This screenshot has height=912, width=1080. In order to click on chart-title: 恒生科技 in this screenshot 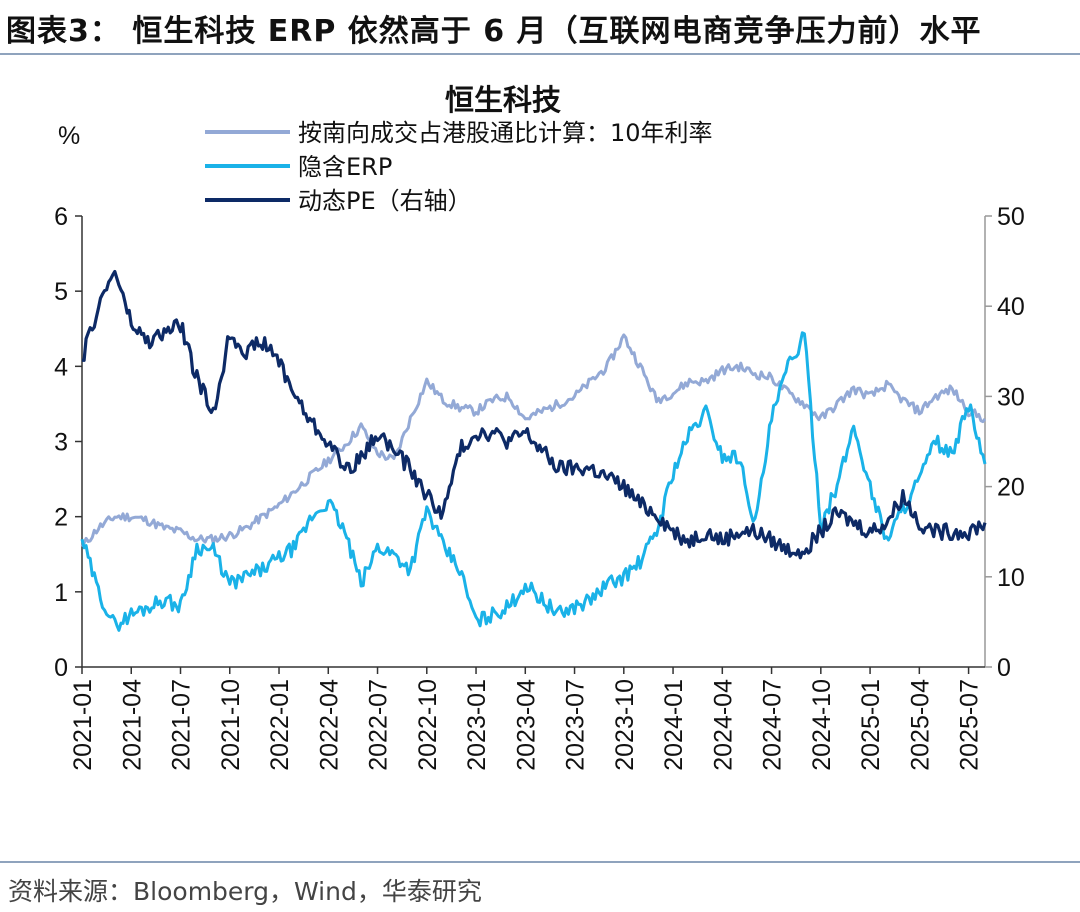, I will do `click(503, 100)`.